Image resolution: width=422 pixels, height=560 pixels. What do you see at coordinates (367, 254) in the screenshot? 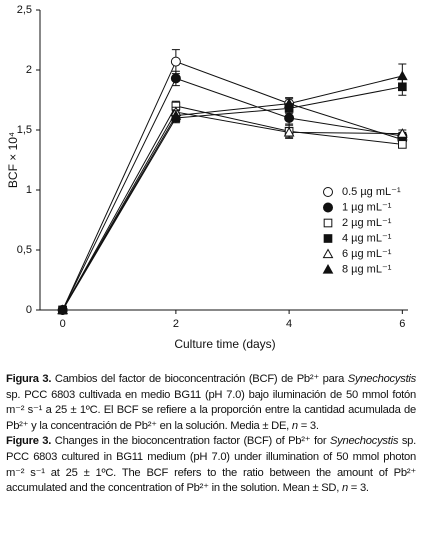
I see `legend-label: 6 µg mL⁻¹` at bounding box center [367, 254].